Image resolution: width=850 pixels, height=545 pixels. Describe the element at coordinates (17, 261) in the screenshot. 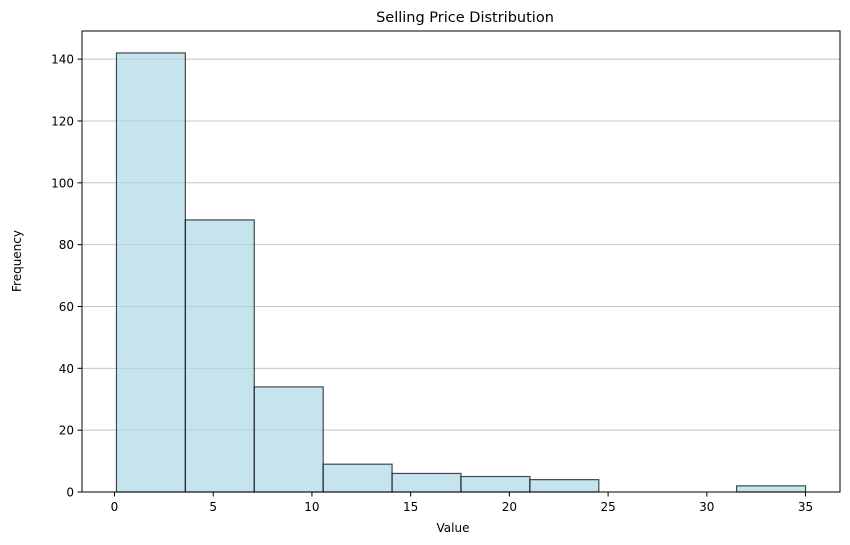

I see `y-axis-label: Frequency` at that location.